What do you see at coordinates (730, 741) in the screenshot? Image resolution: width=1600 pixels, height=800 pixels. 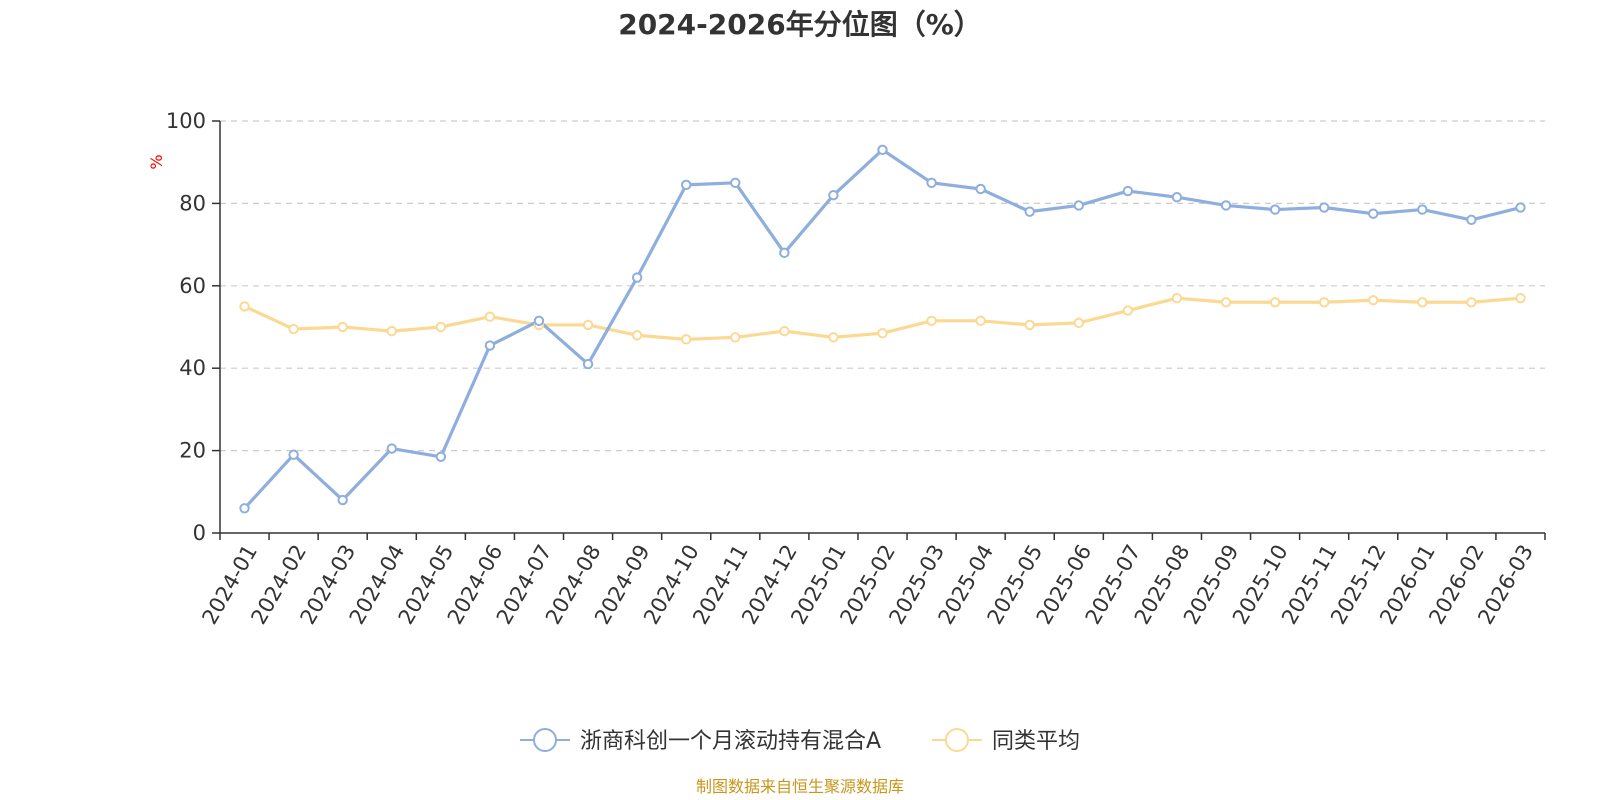 I see `legend-label: 浙商科创一个月滚动持有混合A` at bounding box center [730, 741].